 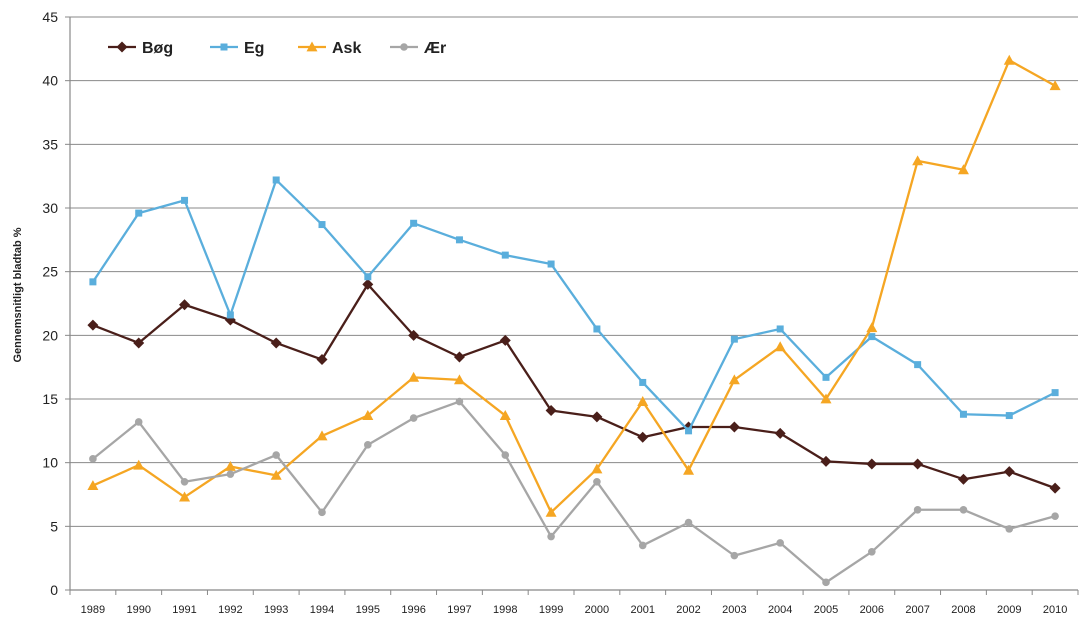 What do you see at coordinates (418, 48) in the screenshot?
I see `legend-item: Ær` at bounding box center [418, 48].